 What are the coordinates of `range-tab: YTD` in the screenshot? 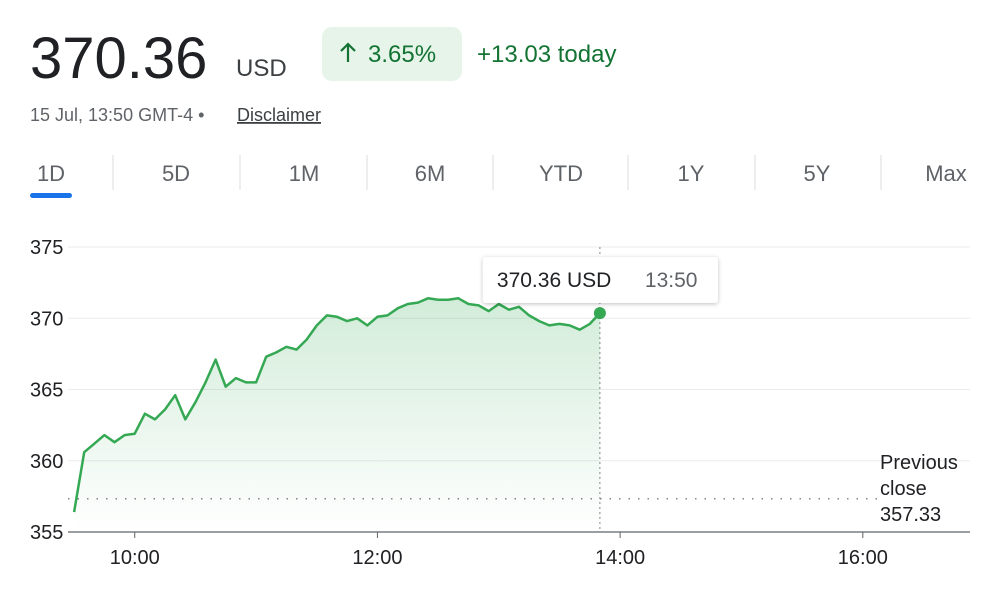 It's located at (561, 173).